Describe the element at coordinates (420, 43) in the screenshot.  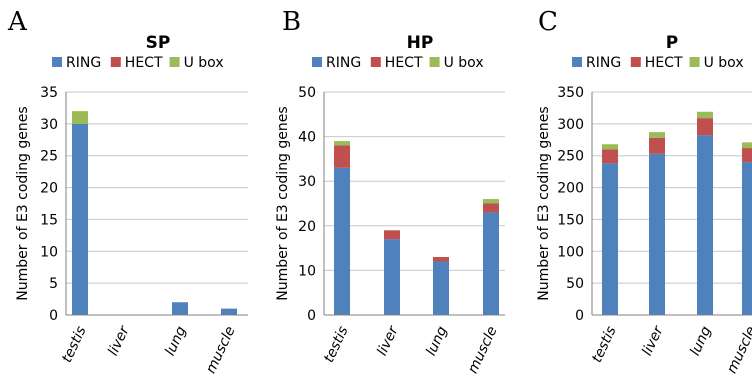
I see `chart-title: HP` at that location.